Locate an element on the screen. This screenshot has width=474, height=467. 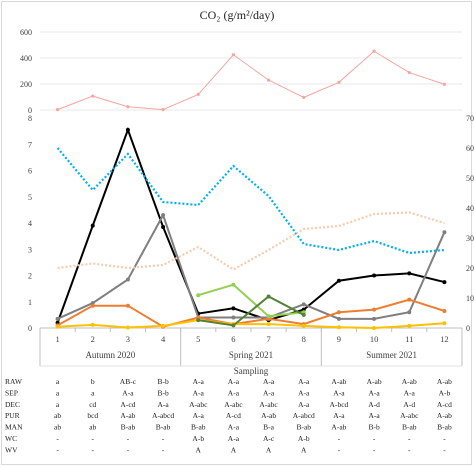
y-tick-label: 4 is located at coordinates (30, 223).